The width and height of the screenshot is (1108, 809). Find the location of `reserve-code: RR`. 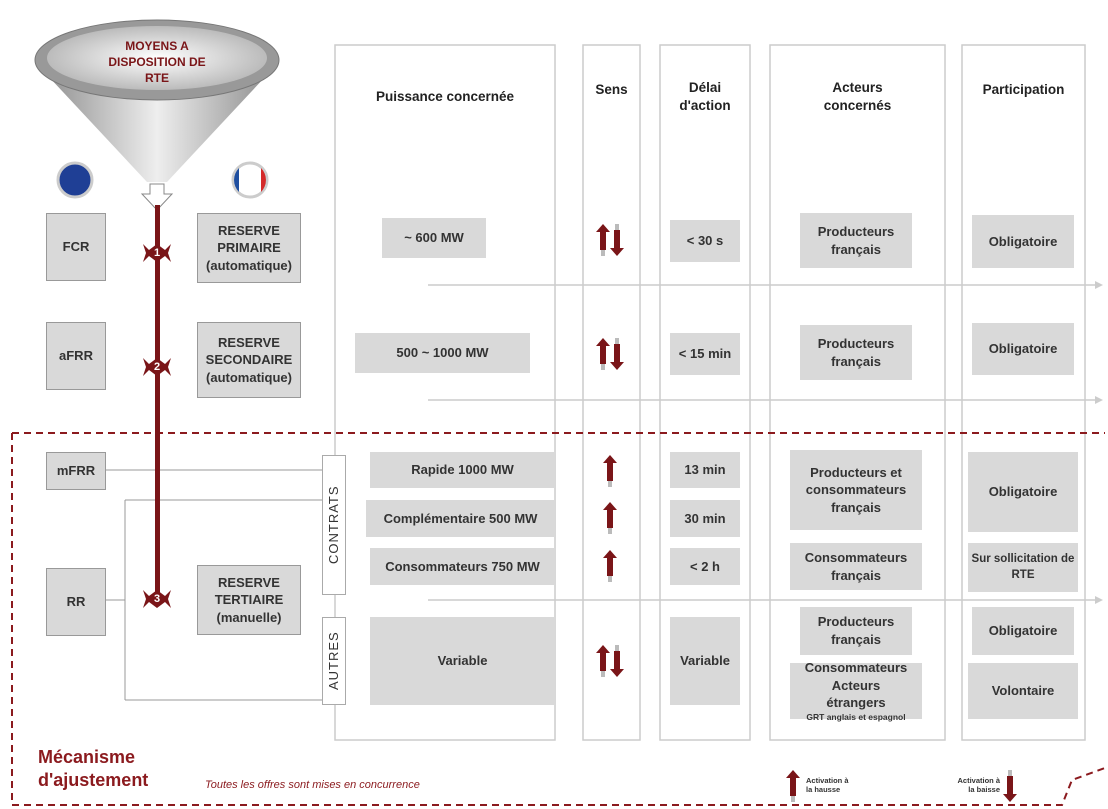

reserve-code: RR is located at coordinates (76, 602).